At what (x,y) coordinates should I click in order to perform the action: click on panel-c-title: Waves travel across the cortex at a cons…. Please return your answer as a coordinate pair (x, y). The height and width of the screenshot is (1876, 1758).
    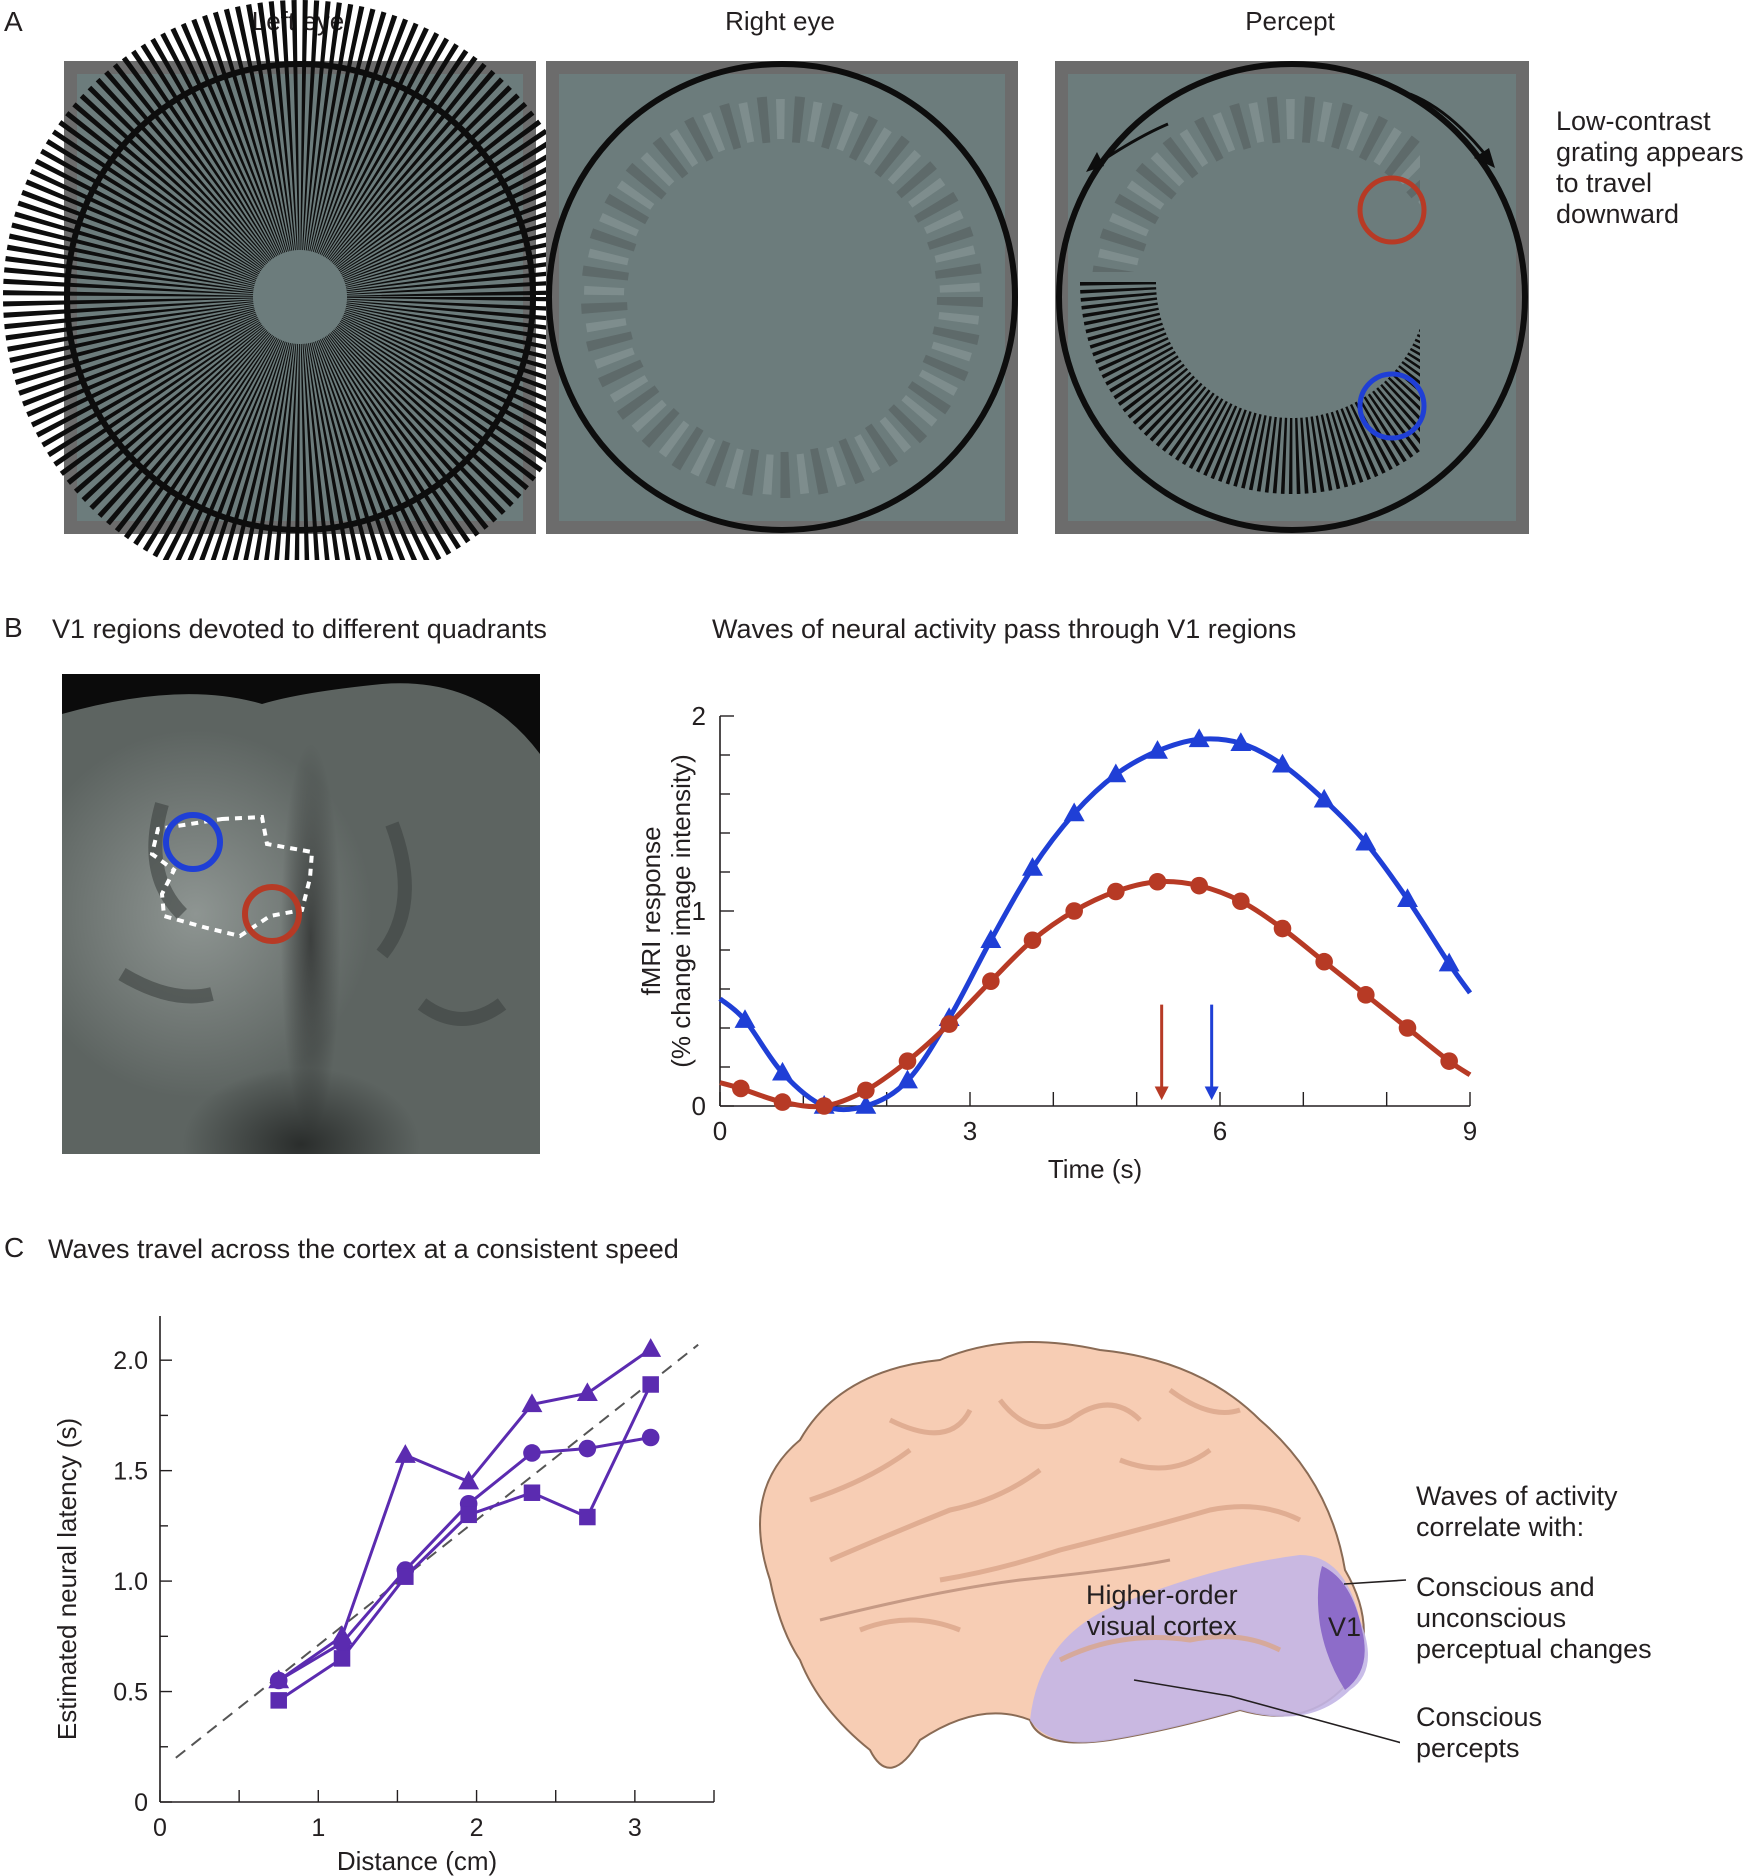
    Looking at the image, I should click on (363, 1249).